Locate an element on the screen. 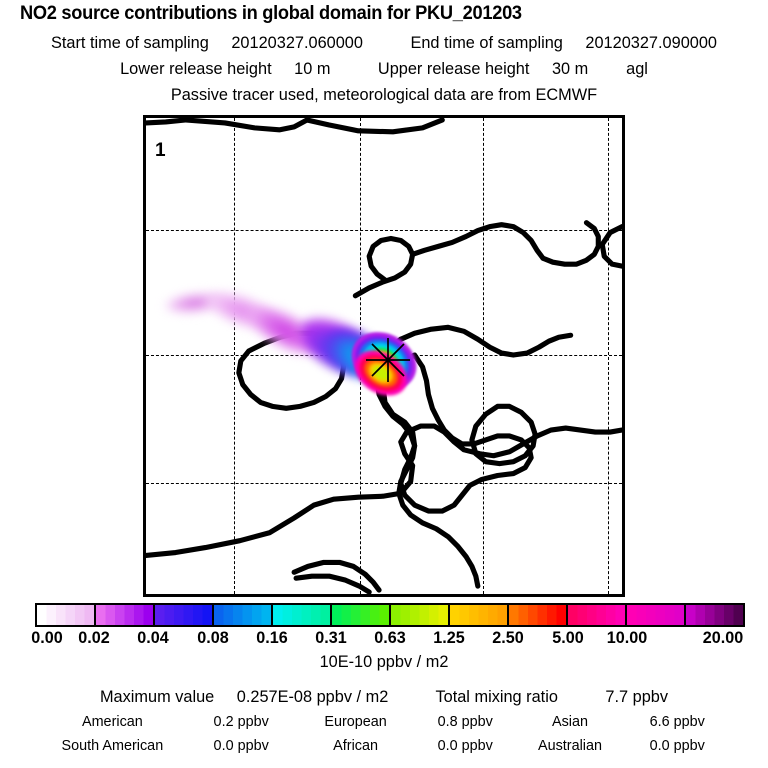 This screenshot has height=768, width=768. total-mixing-ratio-value: 7.7 ppbv is located at coordinates (637, 696).